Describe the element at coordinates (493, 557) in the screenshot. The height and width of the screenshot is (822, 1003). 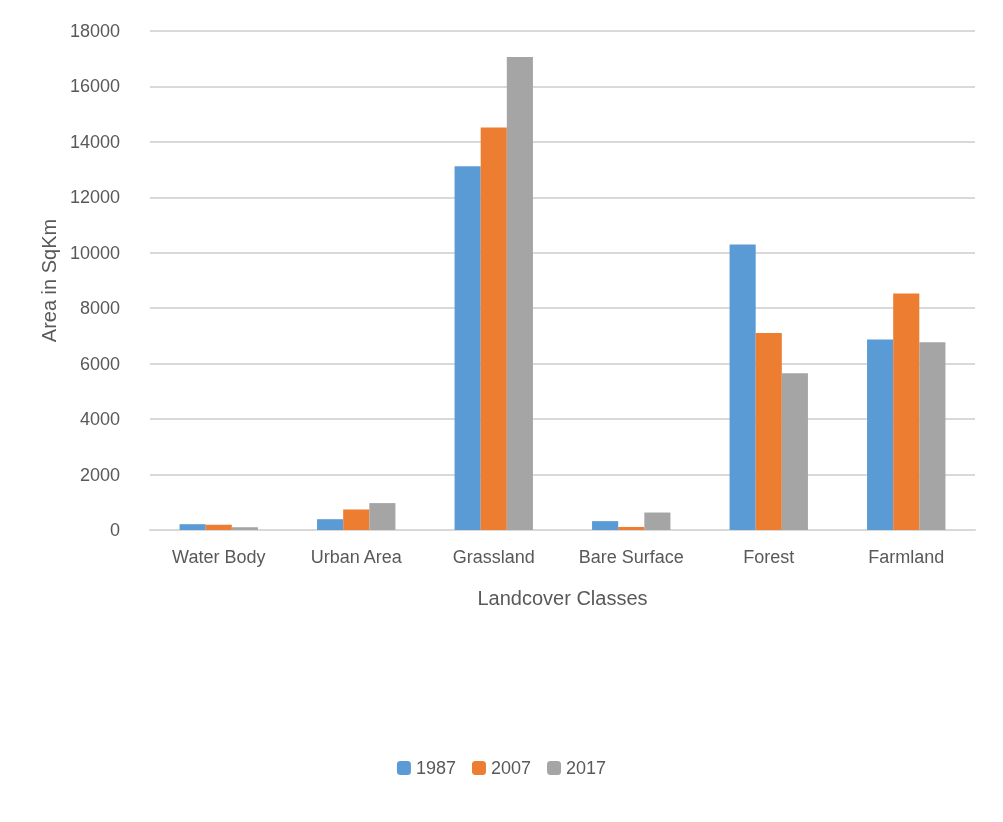
I see `x-tick-label: Grassland` at that location.